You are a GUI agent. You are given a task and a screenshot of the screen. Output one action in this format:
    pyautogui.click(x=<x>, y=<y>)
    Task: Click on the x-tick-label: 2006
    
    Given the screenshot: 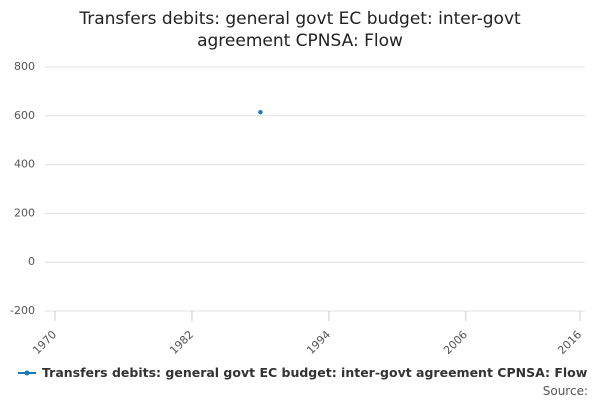 What is the action you would take?
    pyautogui.click(x=455, y=342)
    